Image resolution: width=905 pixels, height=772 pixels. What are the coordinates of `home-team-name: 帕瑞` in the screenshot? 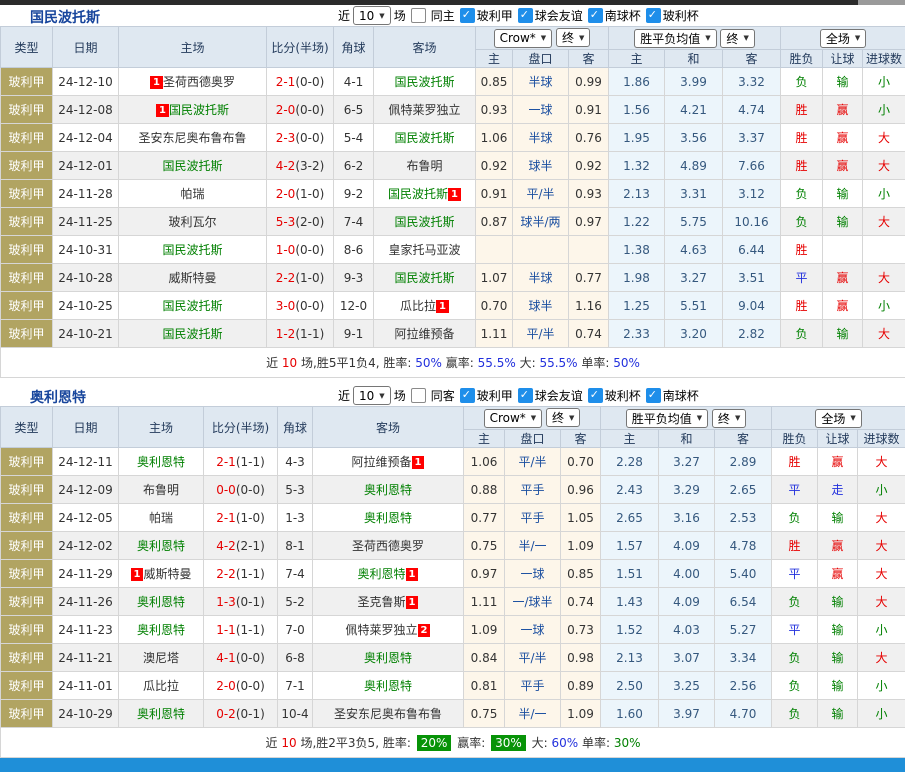 It's located at (161, 518).